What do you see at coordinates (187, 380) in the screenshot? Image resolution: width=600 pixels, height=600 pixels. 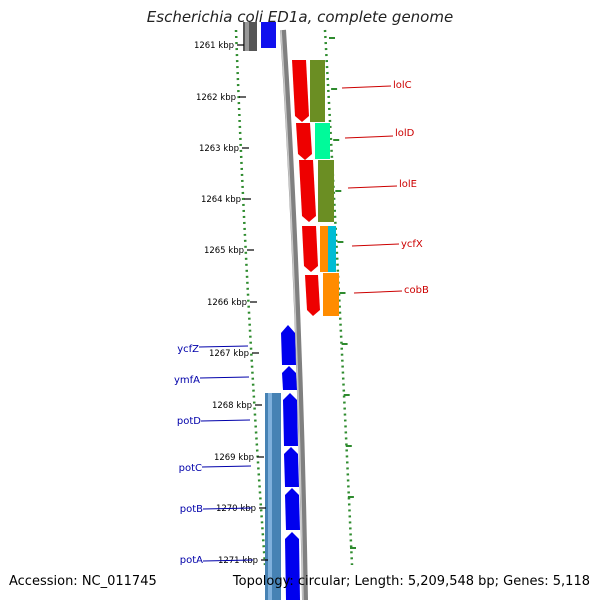 I see `gene-label-ymfA: ymfA` at bounding box center [187, 380].